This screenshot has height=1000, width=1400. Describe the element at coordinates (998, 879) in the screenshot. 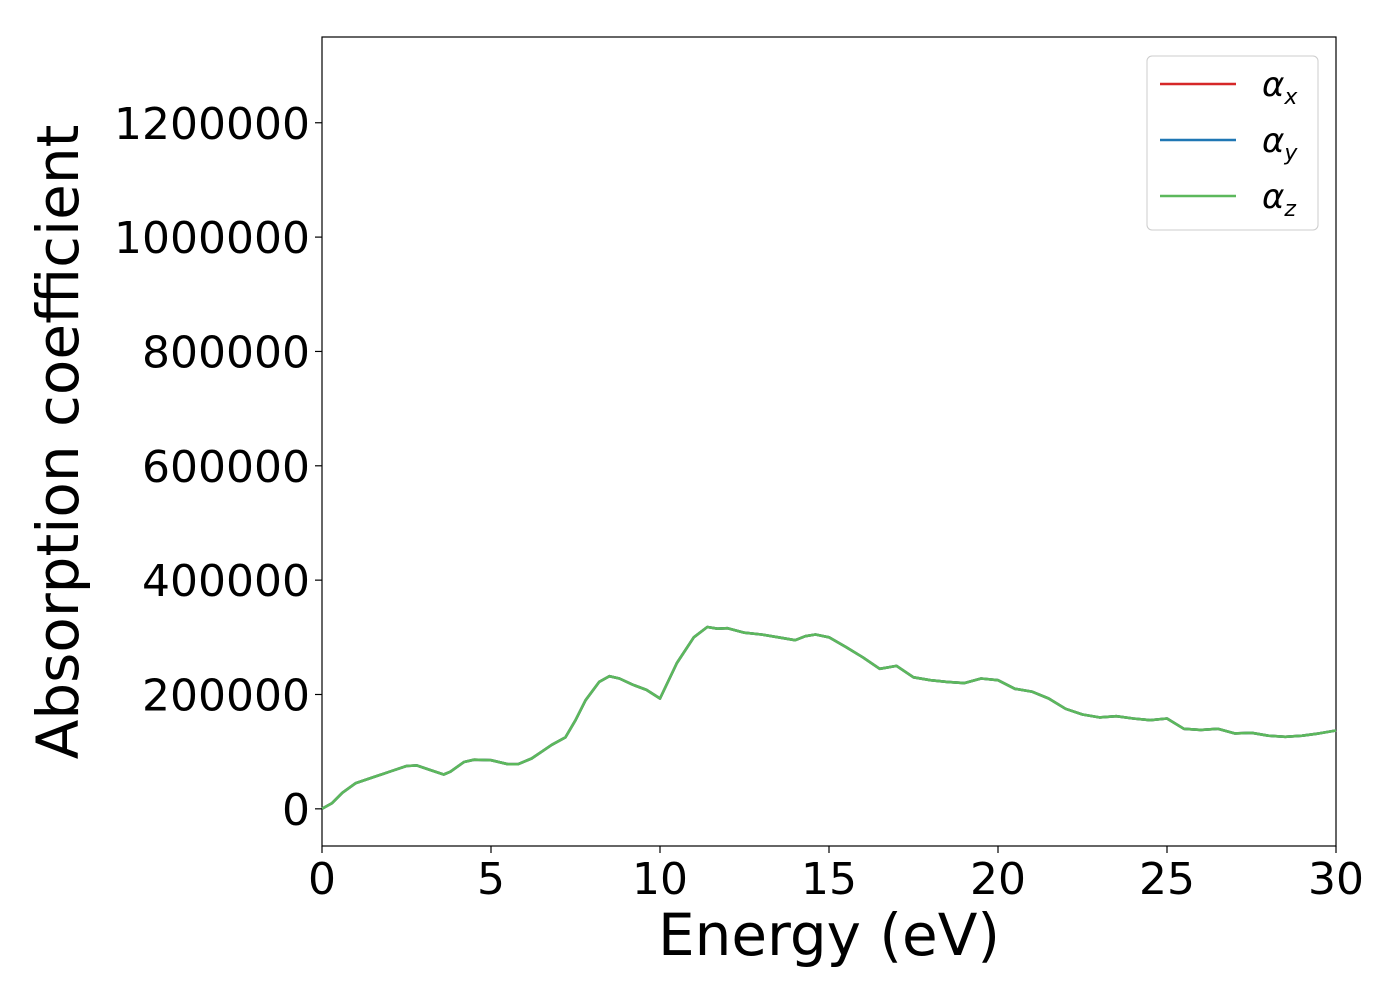

I see `x-tick-label: 20` at that location.